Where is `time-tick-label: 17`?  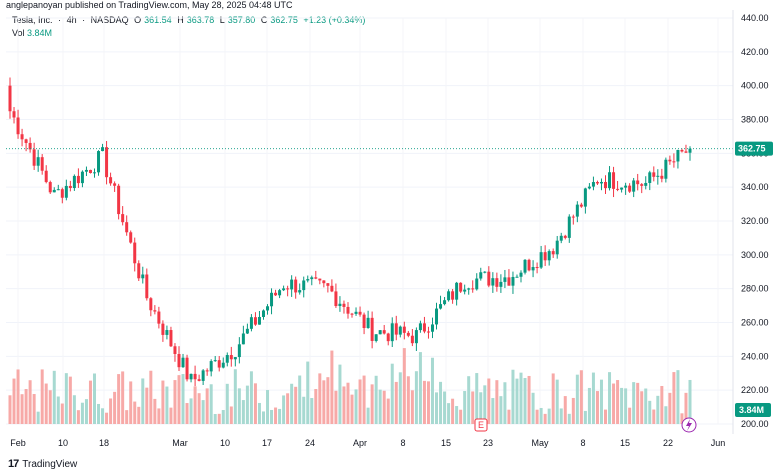
time-tick-label: 17 is located at coordinates (267, 443).